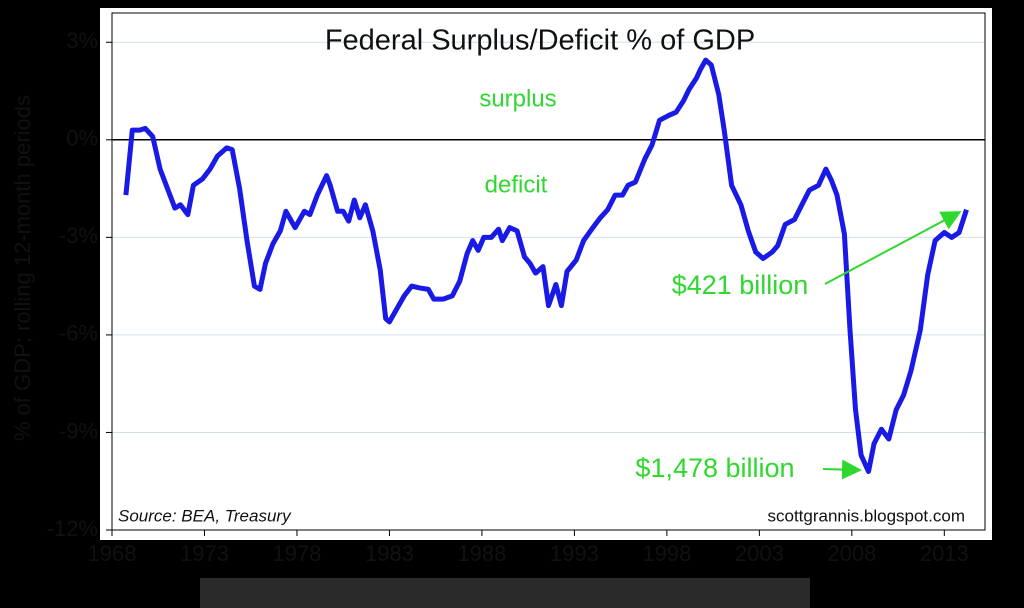 The height and width of the screenshot is (608, 1024). What do you see at coordinates (944, 553) in the screenshot?
I see `x-tick-label: 2013` at bounding box center [944, 553].